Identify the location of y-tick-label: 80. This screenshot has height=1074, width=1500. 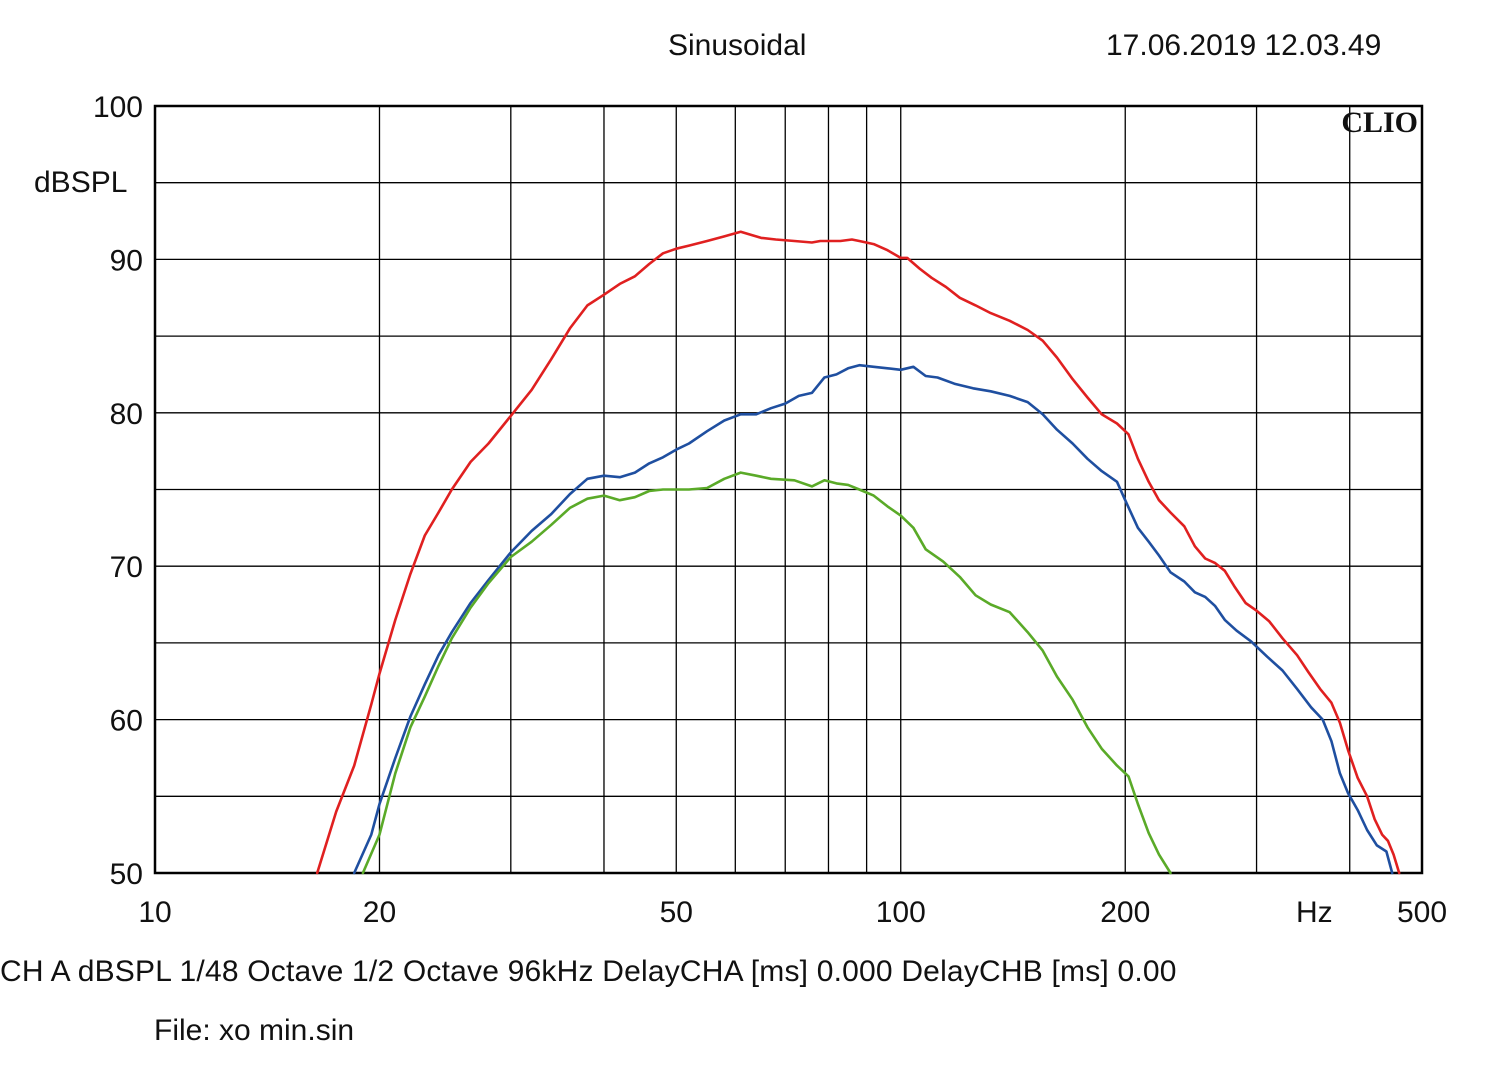
(126, 414).